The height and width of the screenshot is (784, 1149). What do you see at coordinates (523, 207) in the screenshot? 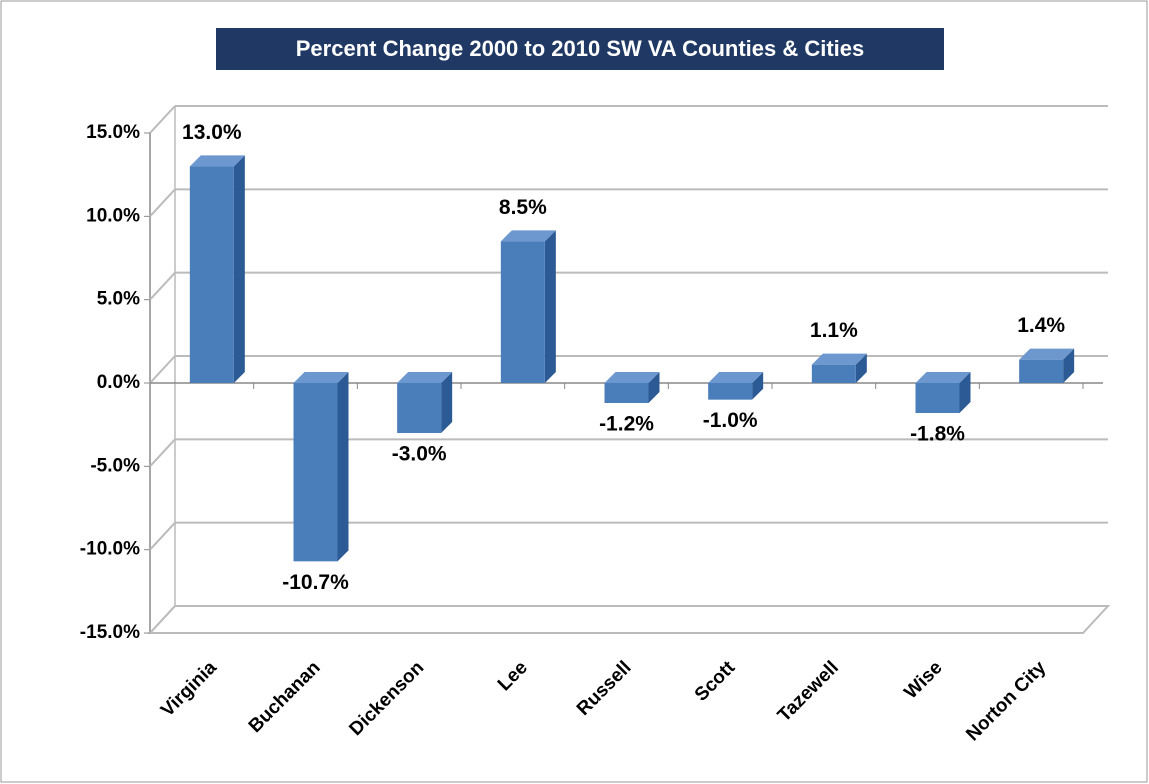
I see `data-label: 8.5%` at bounding box center [523, 207].